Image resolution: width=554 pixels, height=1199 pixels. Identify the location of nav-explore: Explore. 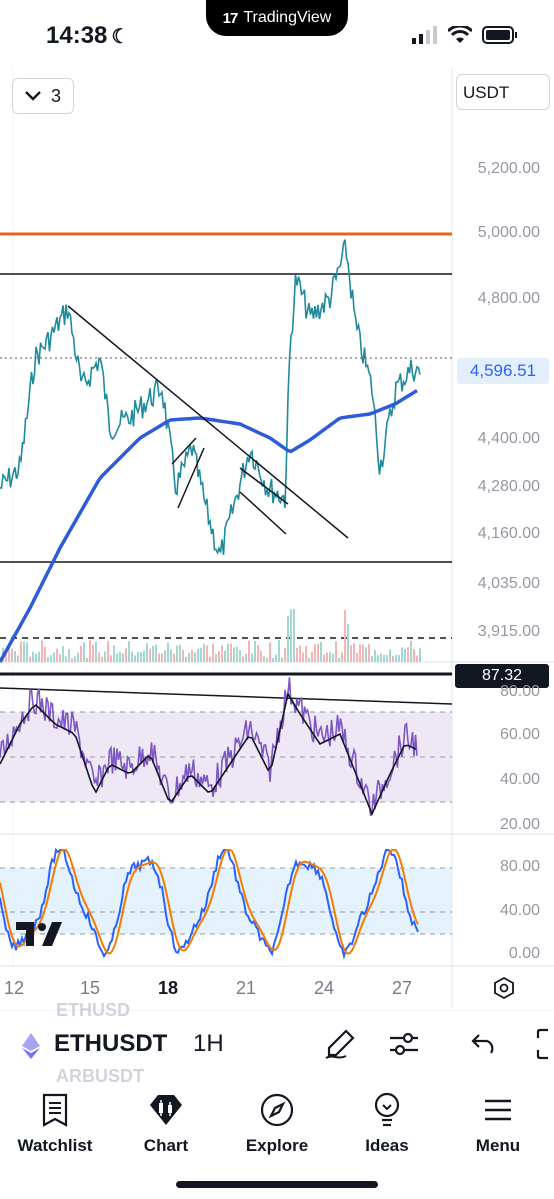
(277, 1123).